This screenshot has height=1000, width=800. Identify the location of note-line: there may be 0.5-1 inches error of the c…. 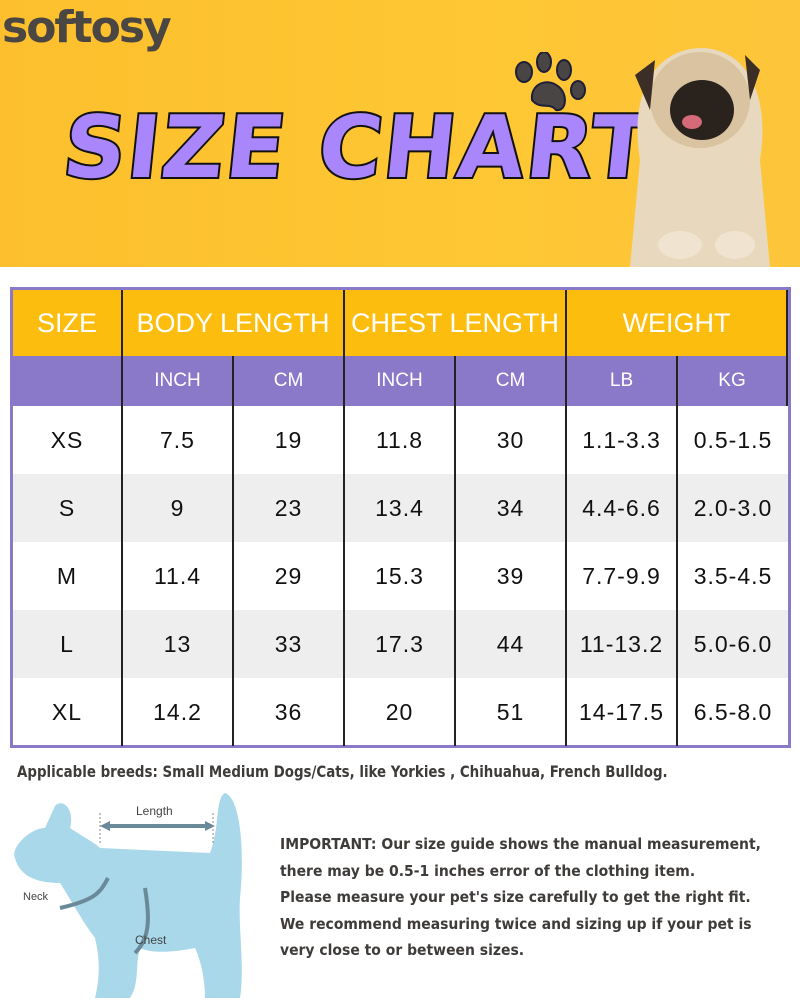
(488, 870).